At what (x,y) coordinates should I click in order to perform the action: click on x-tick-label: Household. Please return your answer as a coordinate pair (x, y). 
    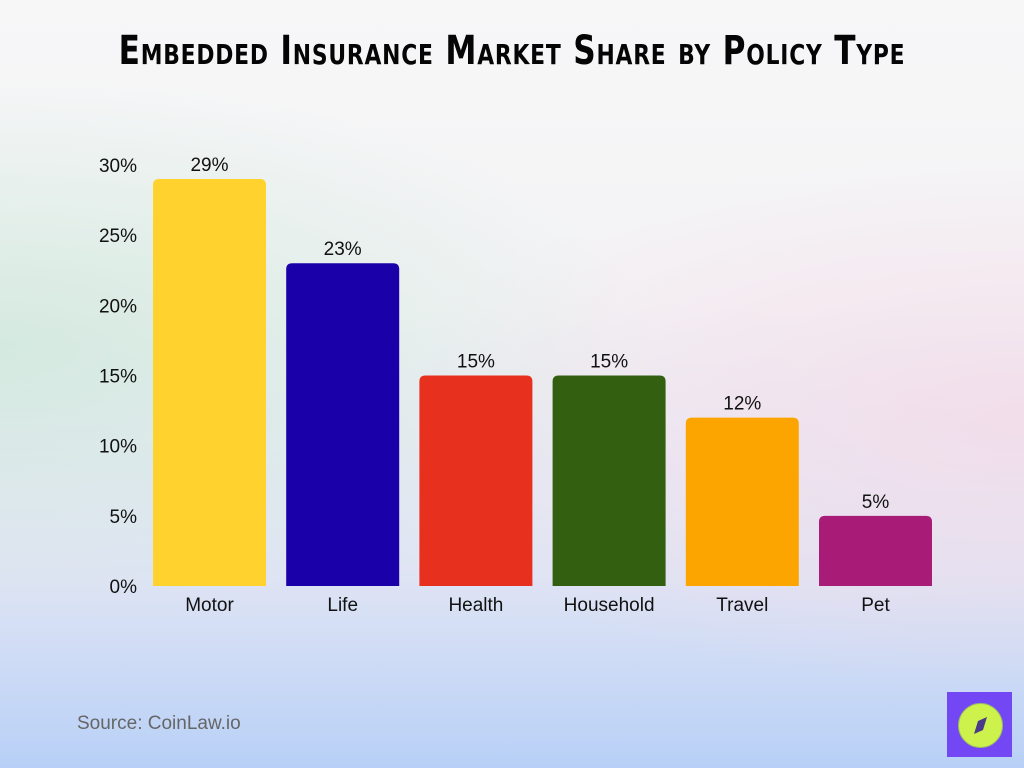
    Looking at the image, I should click on (609, 605).